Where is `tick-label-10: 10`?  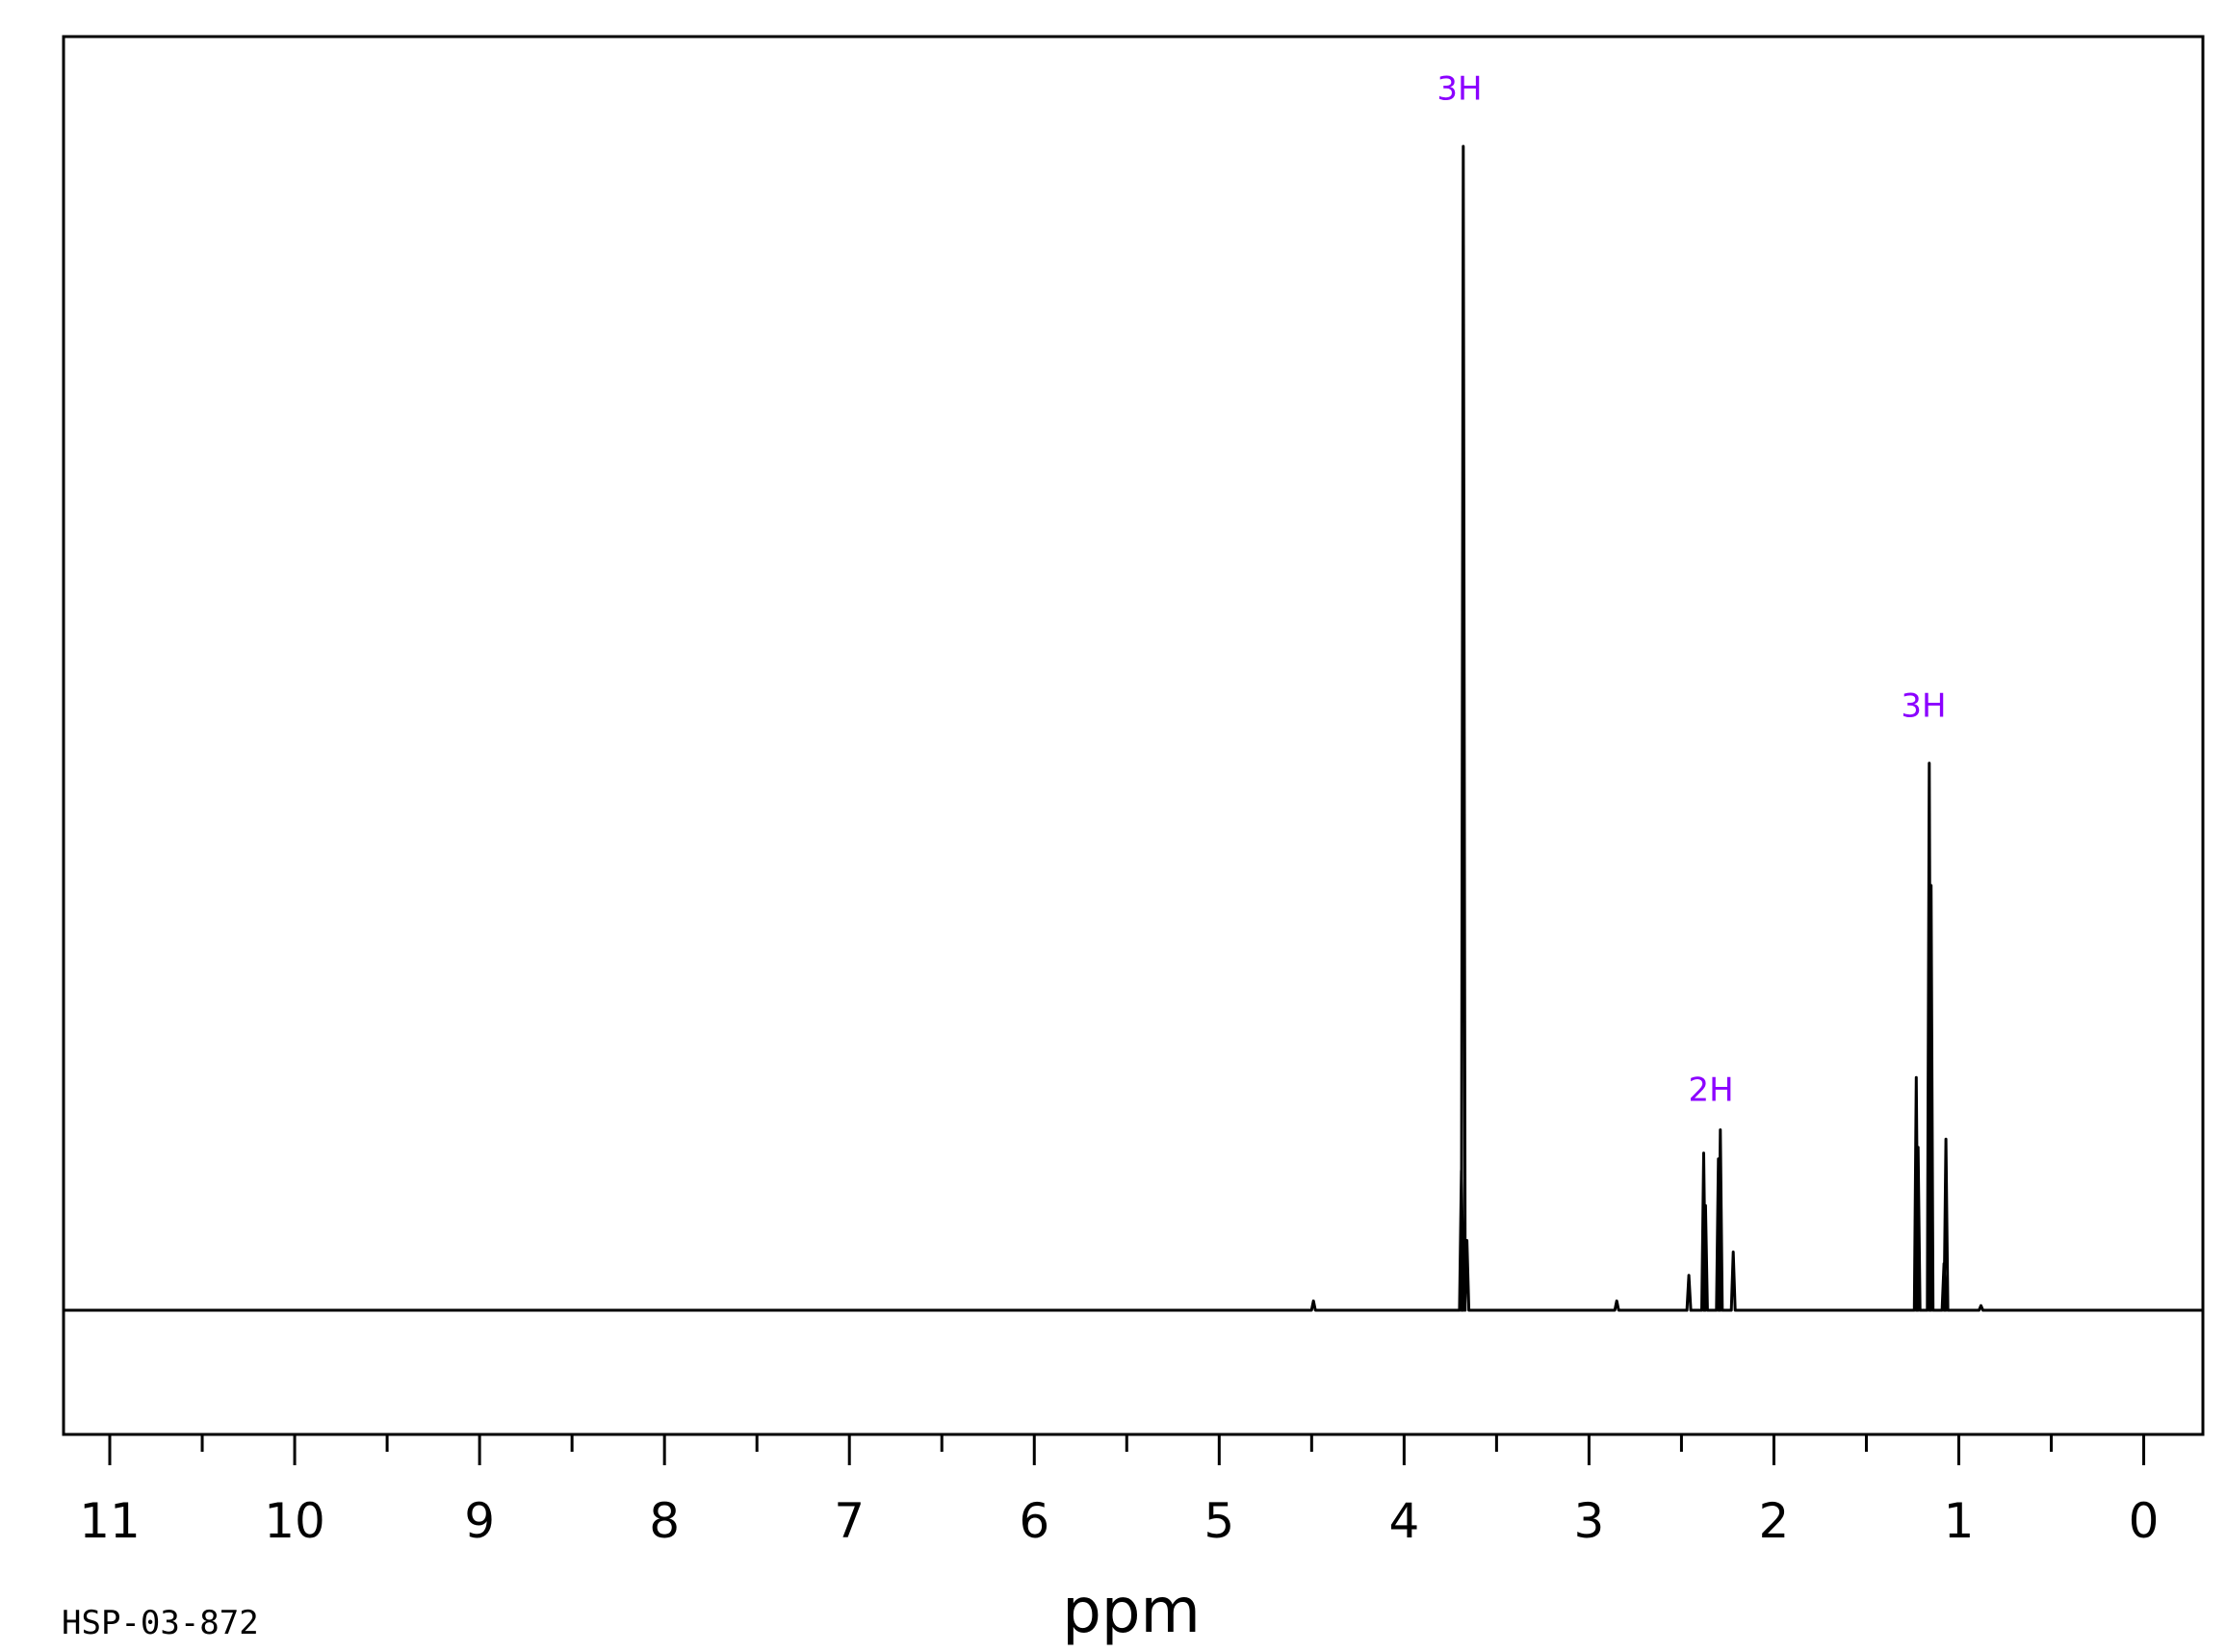 tick-label-10: 10 is located at coordinates (294, 1521).